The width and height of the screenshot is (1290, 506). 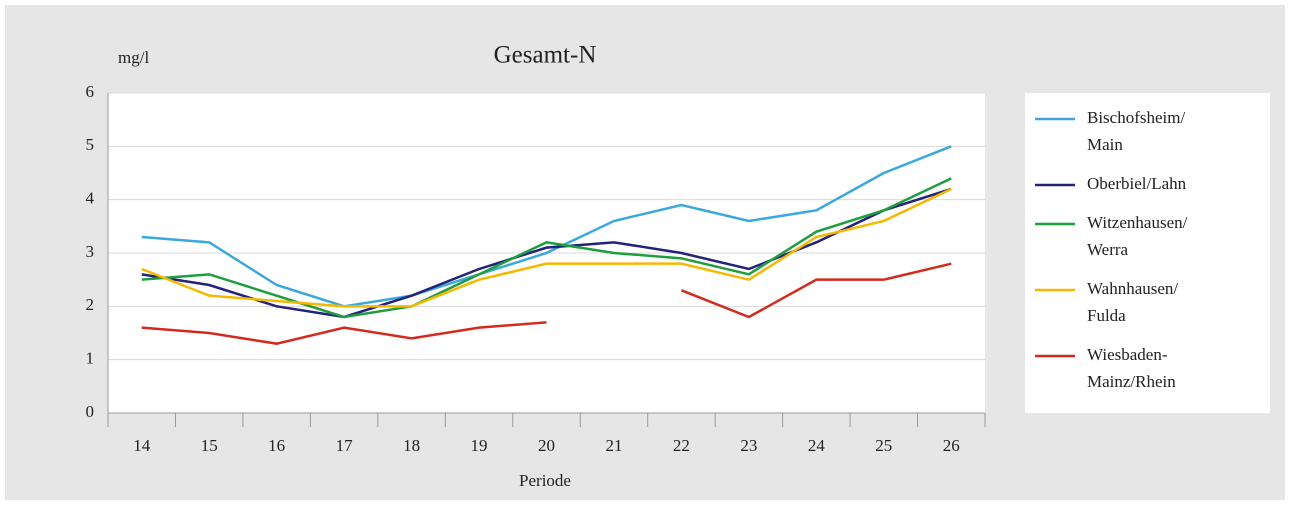 I want to click on x-tick-label: 17, so click(x=345, y=445).